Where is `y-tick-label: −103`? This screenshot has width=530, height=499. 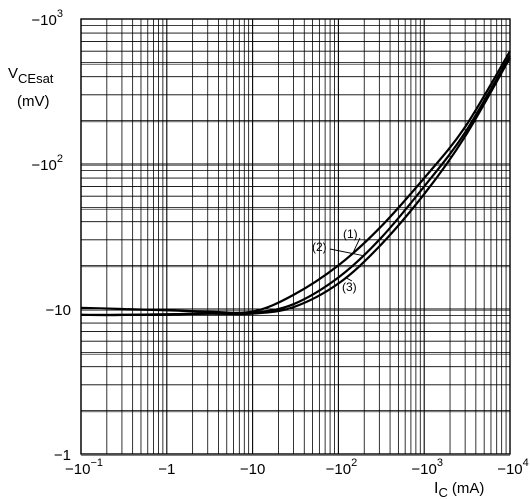 y-tick-label: −103 is located at coordinates (47, 18).